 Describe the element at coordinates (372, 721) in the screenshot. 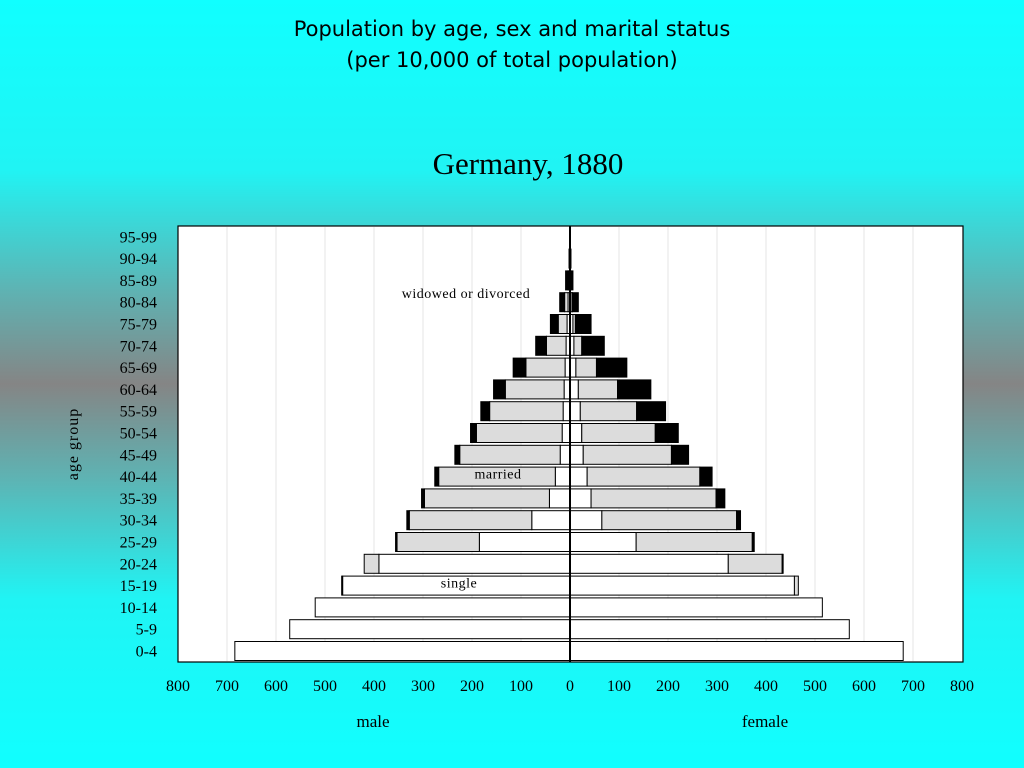

I see `male-axis-label: male` at that location.